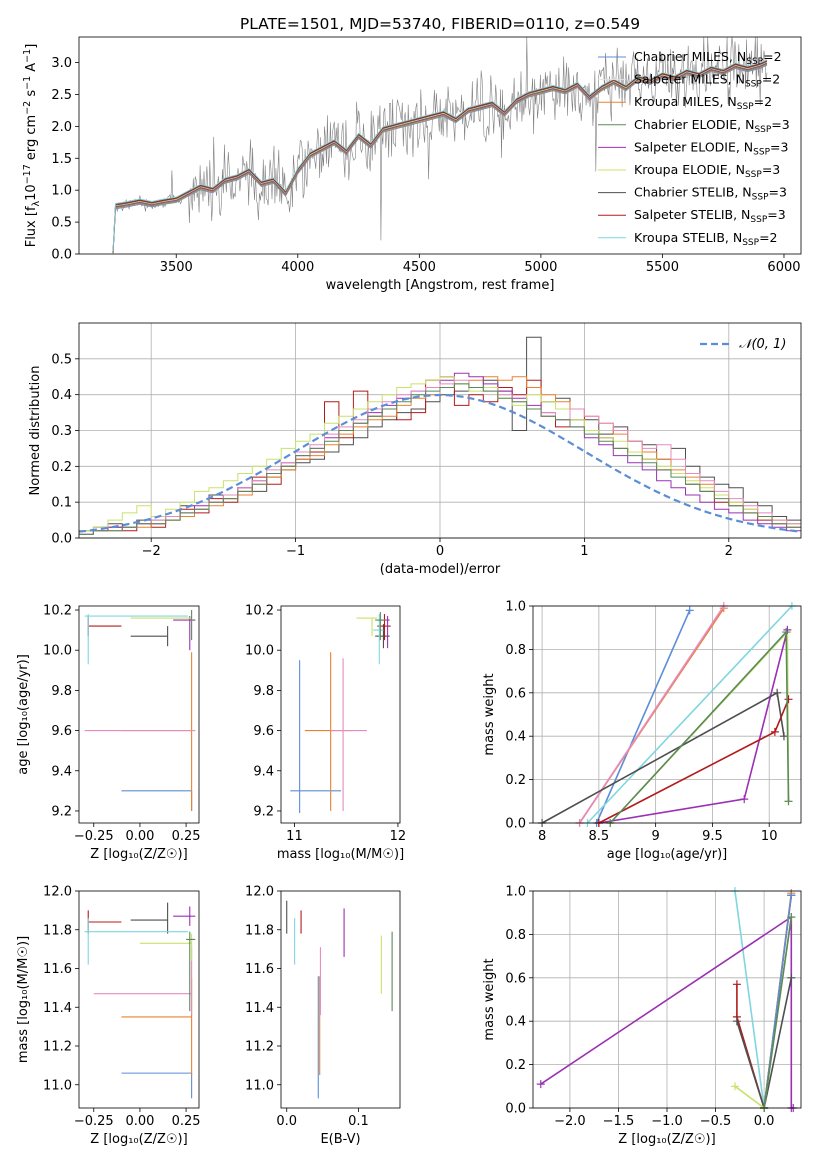 Image resolution: width=819 pixels, height=1170 pixels. I want to click on y-tick-label: 12.0, so click(259, 892).